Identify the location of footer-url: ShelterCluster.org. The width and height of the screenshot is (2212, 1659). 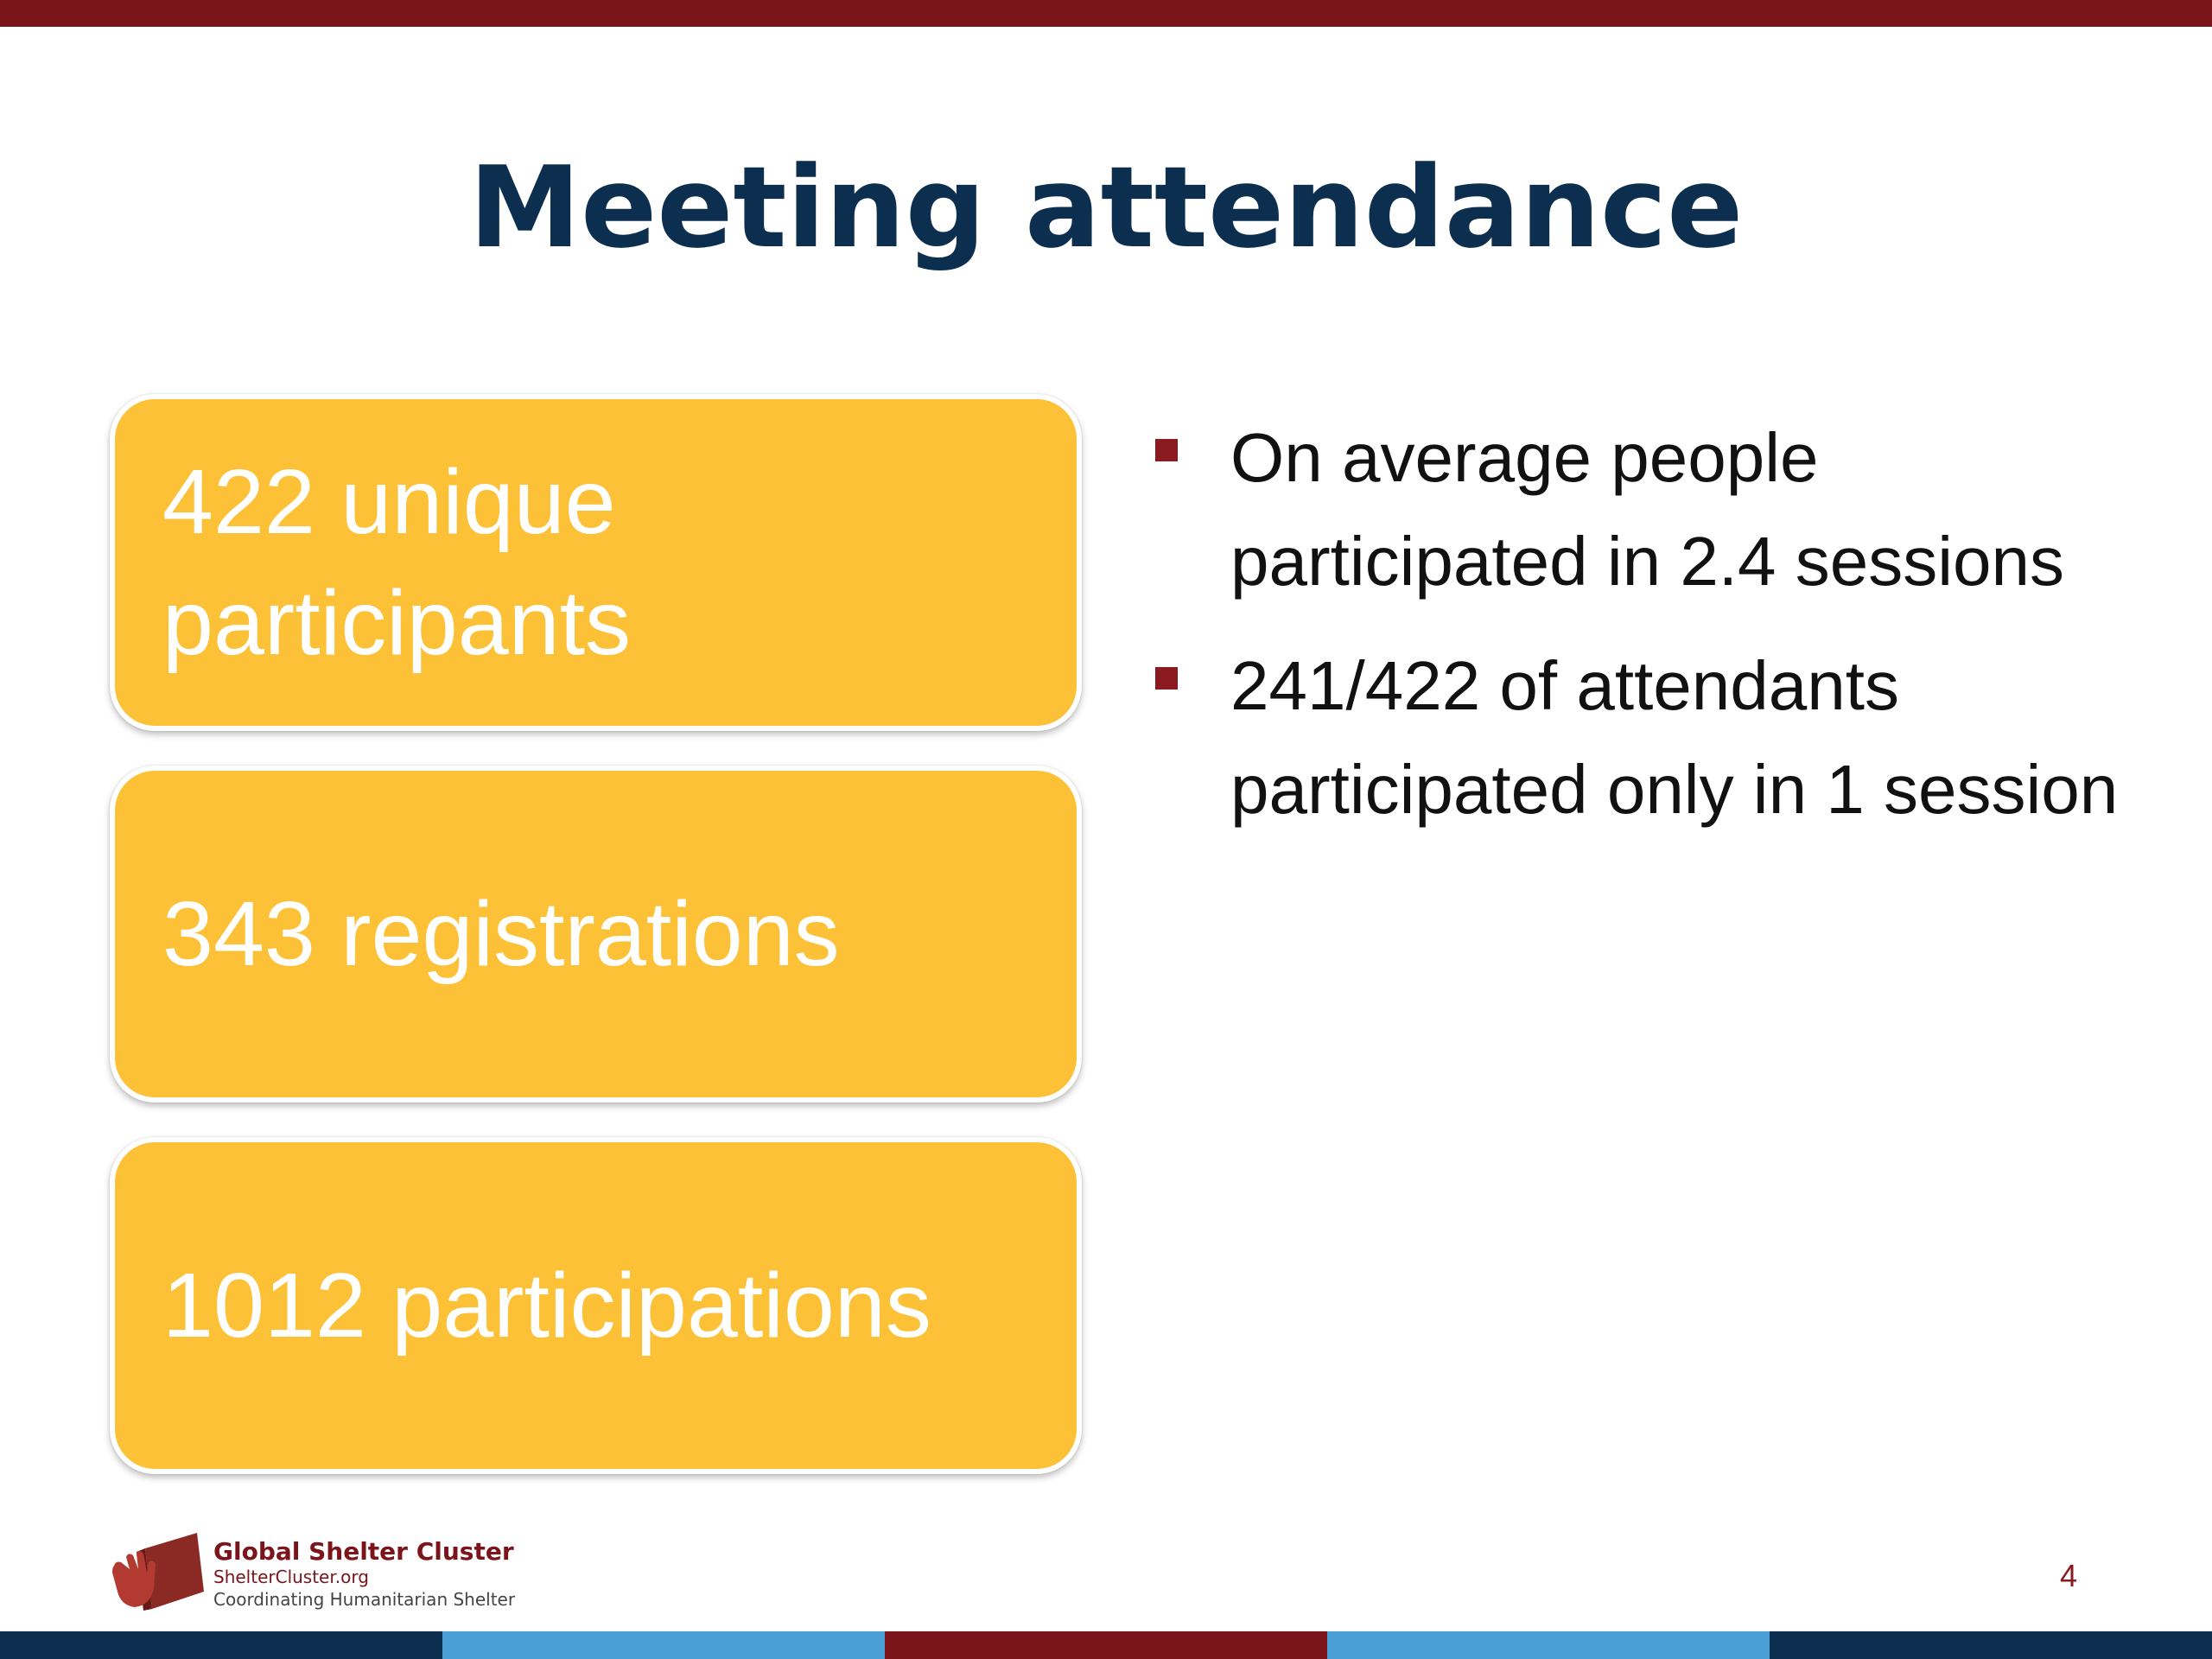
(291, 1577).